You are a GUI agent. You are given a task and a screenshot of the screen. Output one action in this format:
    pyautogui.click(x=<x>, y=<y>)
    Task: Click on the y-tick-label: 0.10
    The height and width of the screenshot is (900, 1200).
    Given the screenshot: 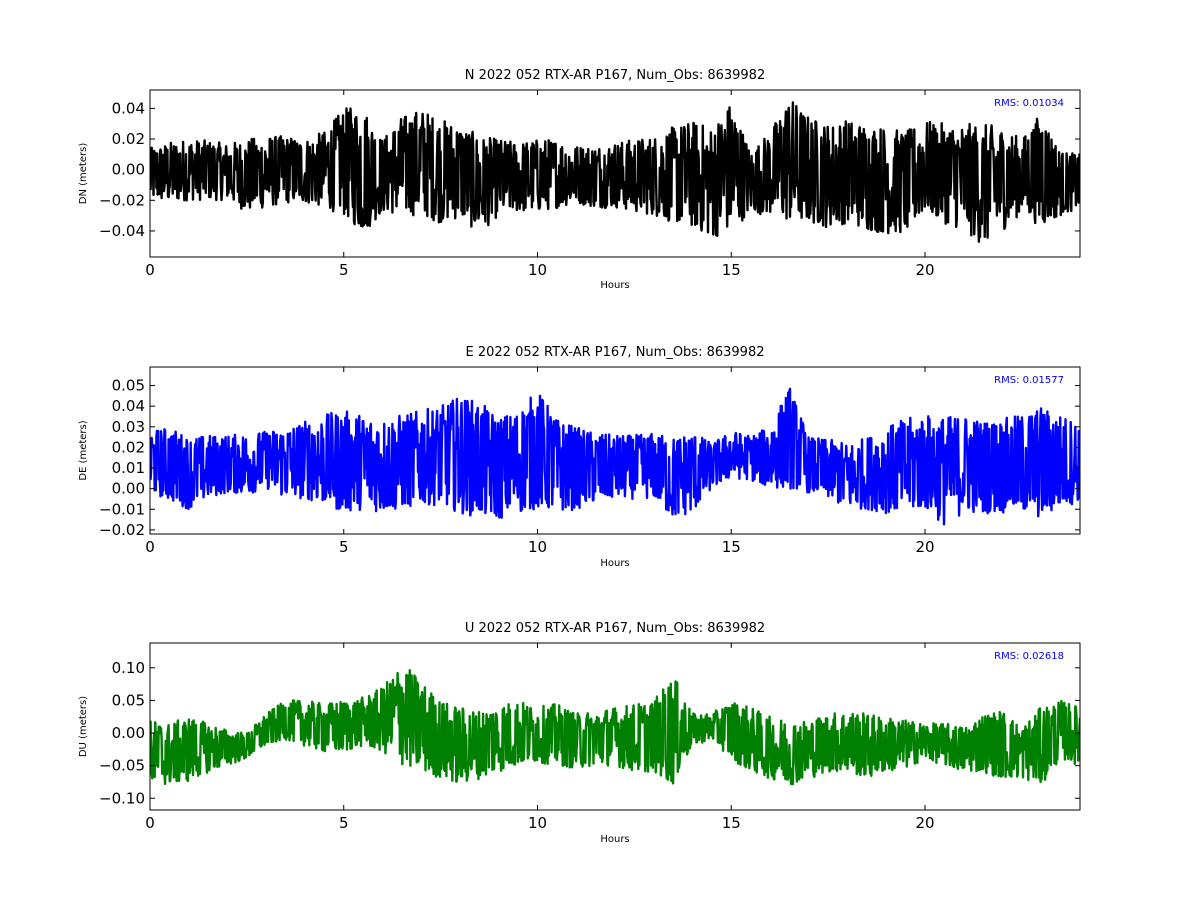 What is the action you would take?
    pyautogui.click(x=128, y=668)
    